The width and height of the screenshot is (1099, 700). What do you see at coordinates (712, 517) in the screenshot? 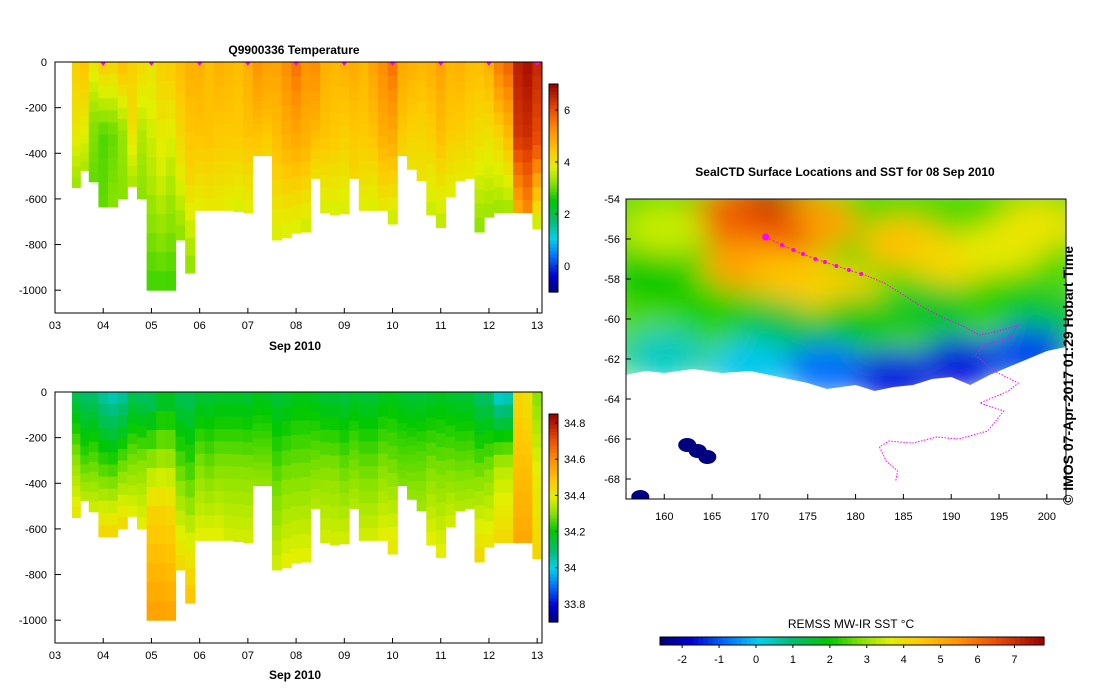
I see `map-x-tick-label: 165` at bounding box center [712, 517].